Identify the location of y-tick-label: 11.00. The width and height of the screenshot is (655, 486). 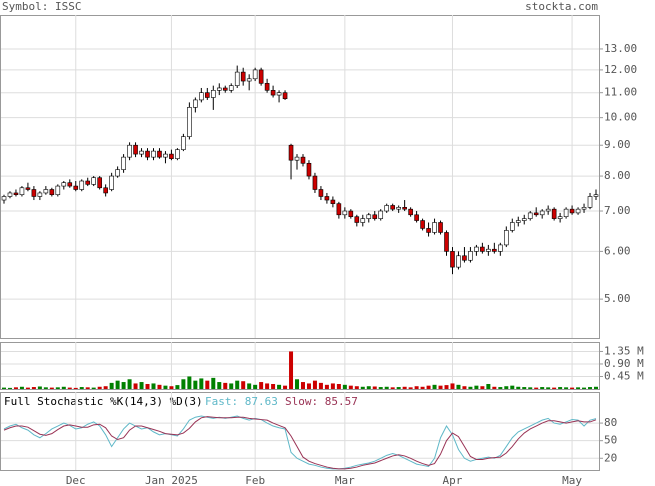
(620, 92).